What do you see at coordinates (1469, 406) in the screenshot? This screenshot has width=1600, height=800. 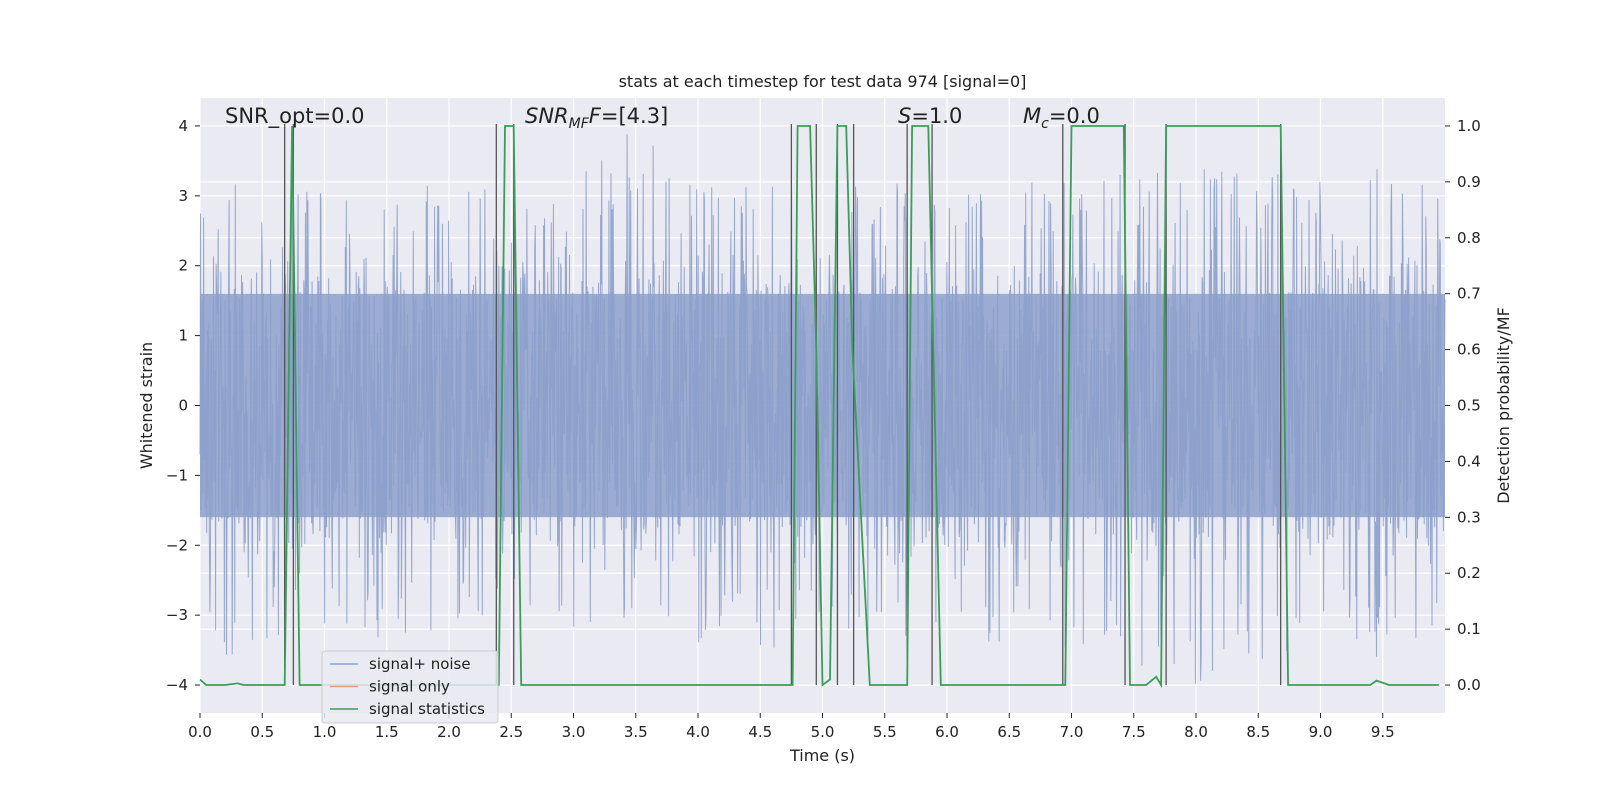 I see `y2-tick-label: 0.5` at bounding box center [1469, 406].